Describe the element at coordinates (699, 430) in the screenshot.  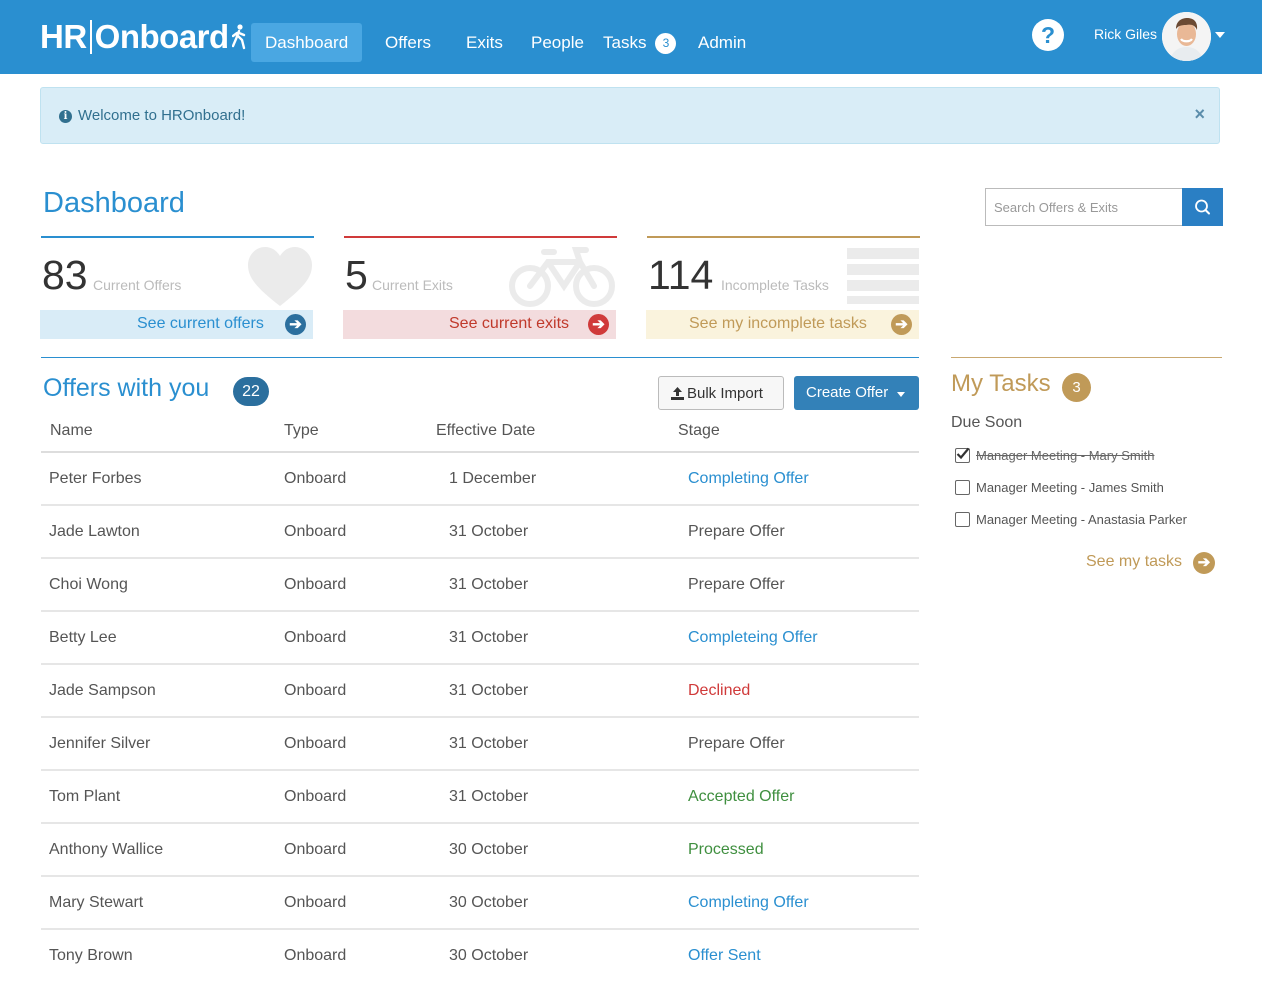
I see `column-header-stage: Stage` at that location.